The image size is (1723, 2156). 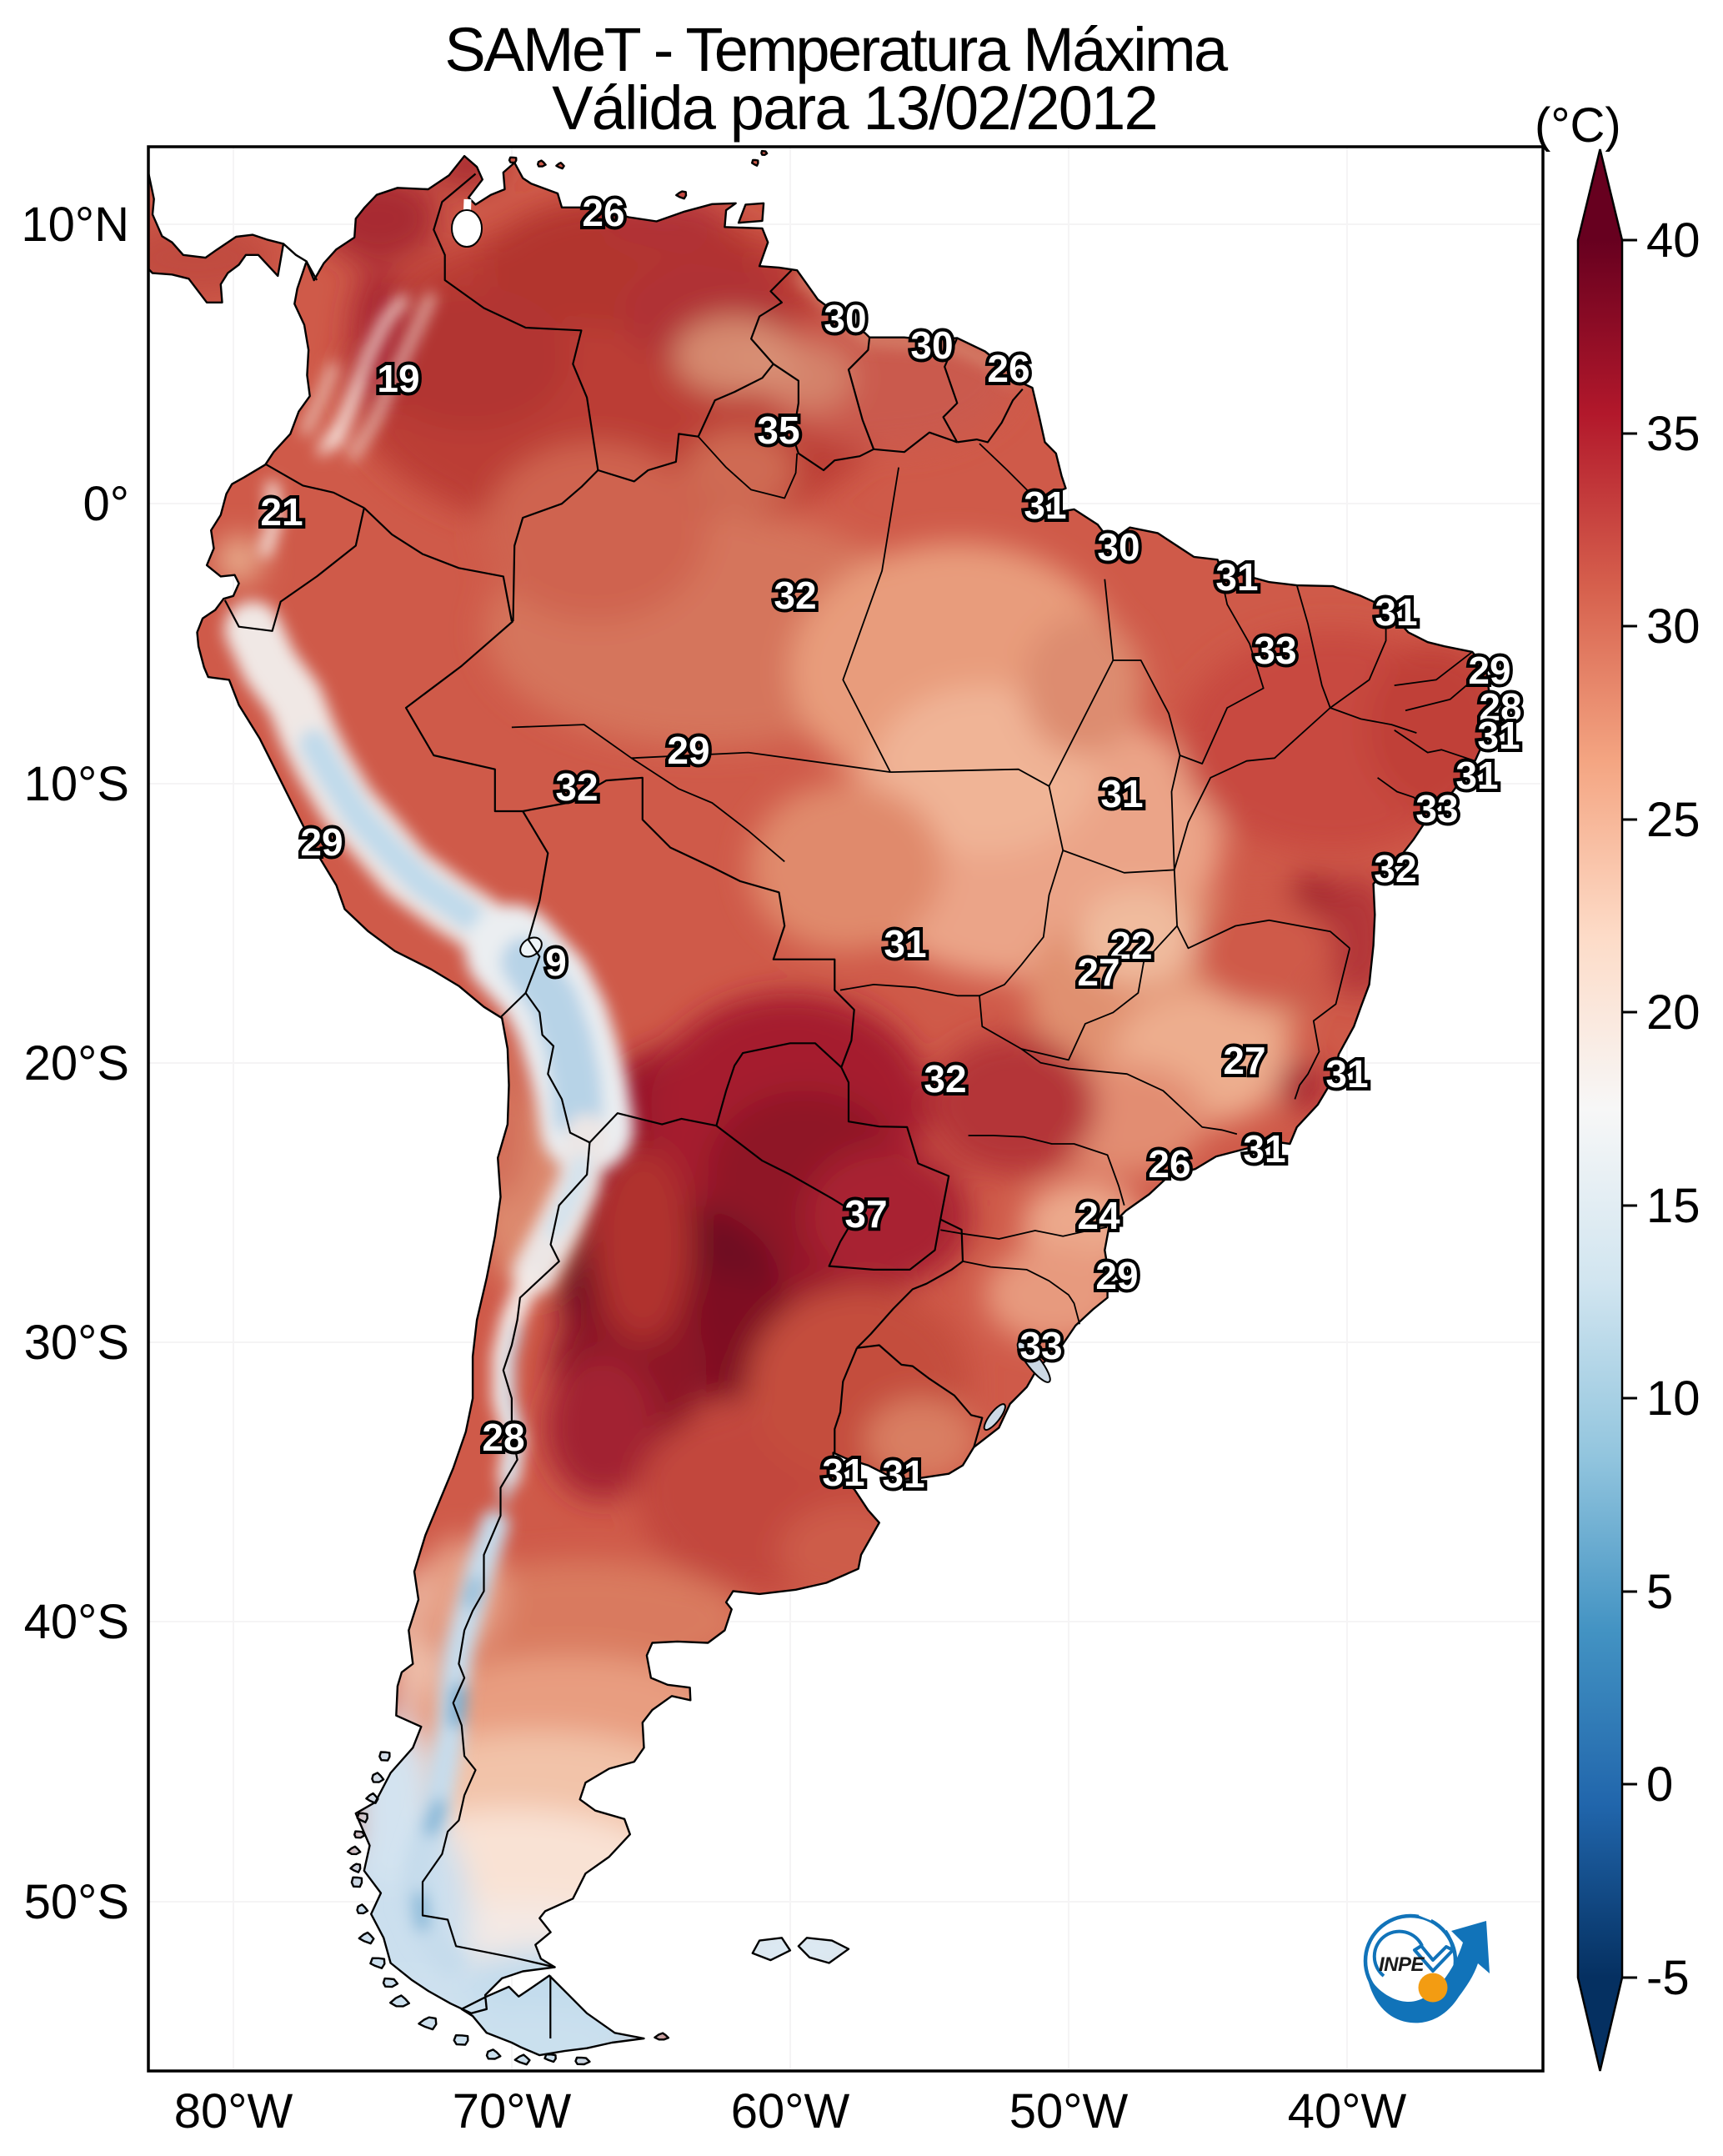 What do you see at coordinates (1659, 1592) in the screenshot?
I see `svg-text: 5` at bounding box center [1659, 1592].